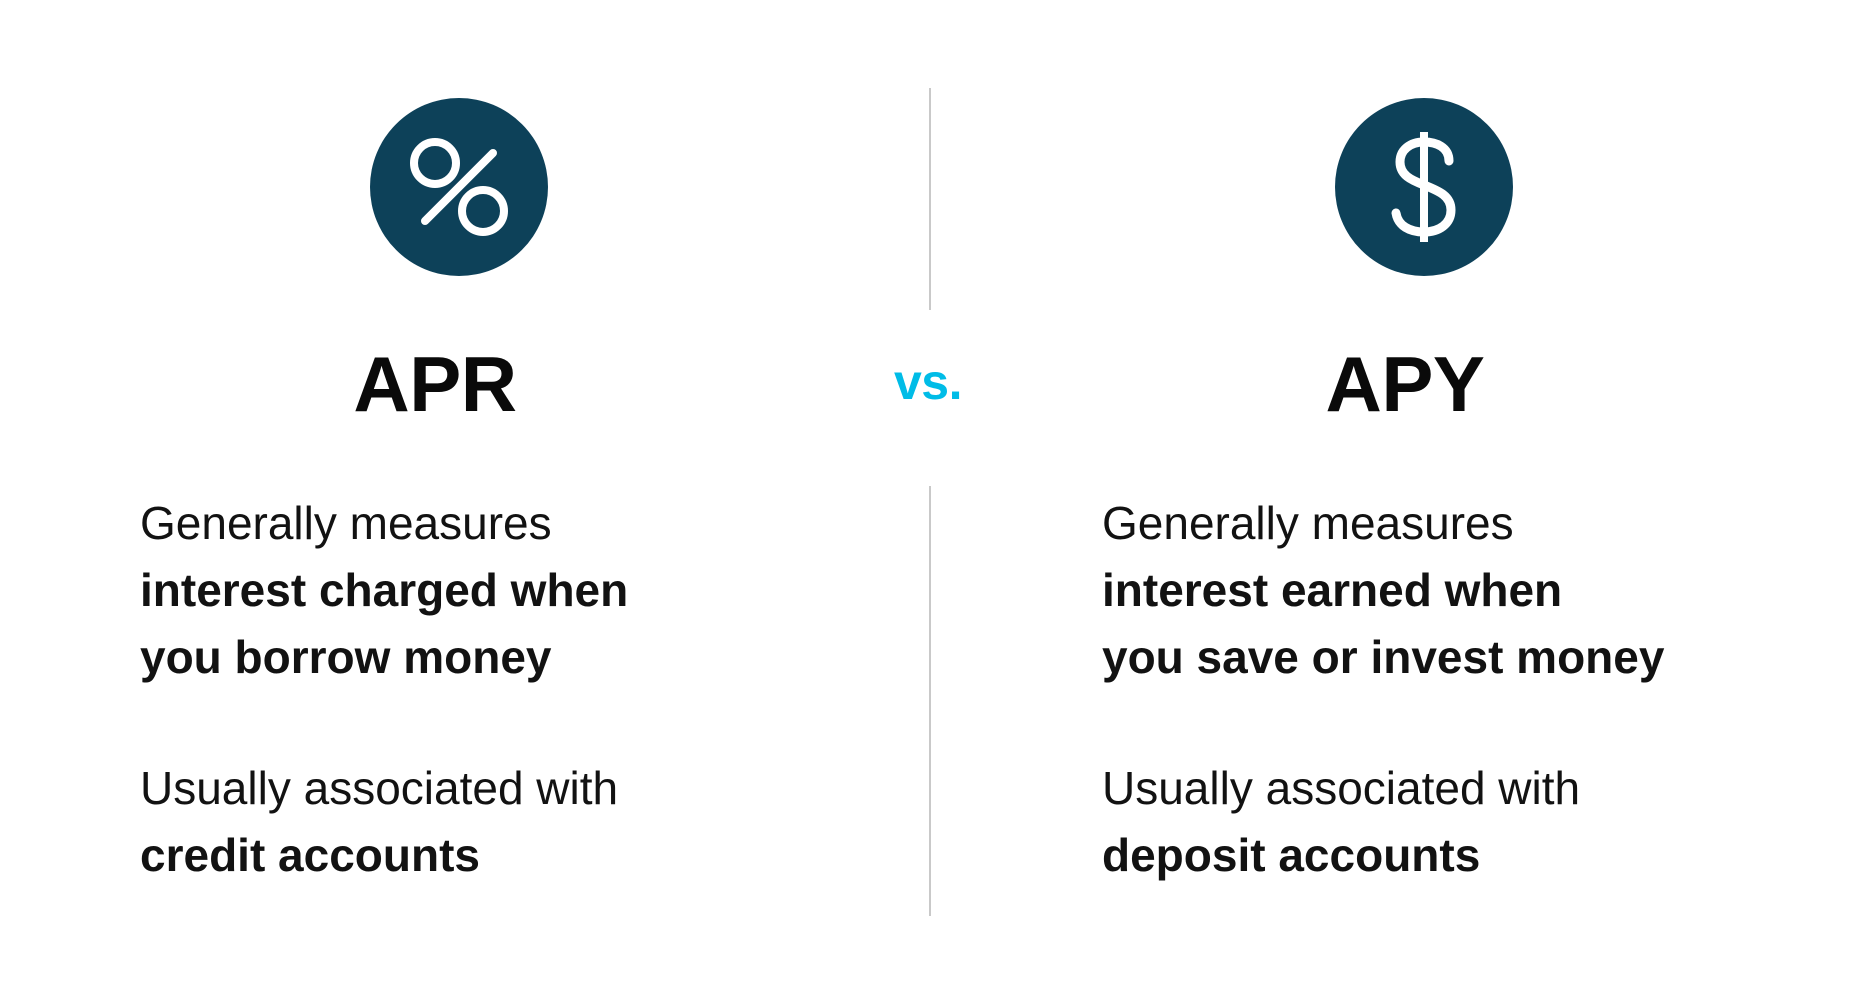  I want to click on apy-statement-2: Usually associated with deposit accounts, so click(1452, 822).